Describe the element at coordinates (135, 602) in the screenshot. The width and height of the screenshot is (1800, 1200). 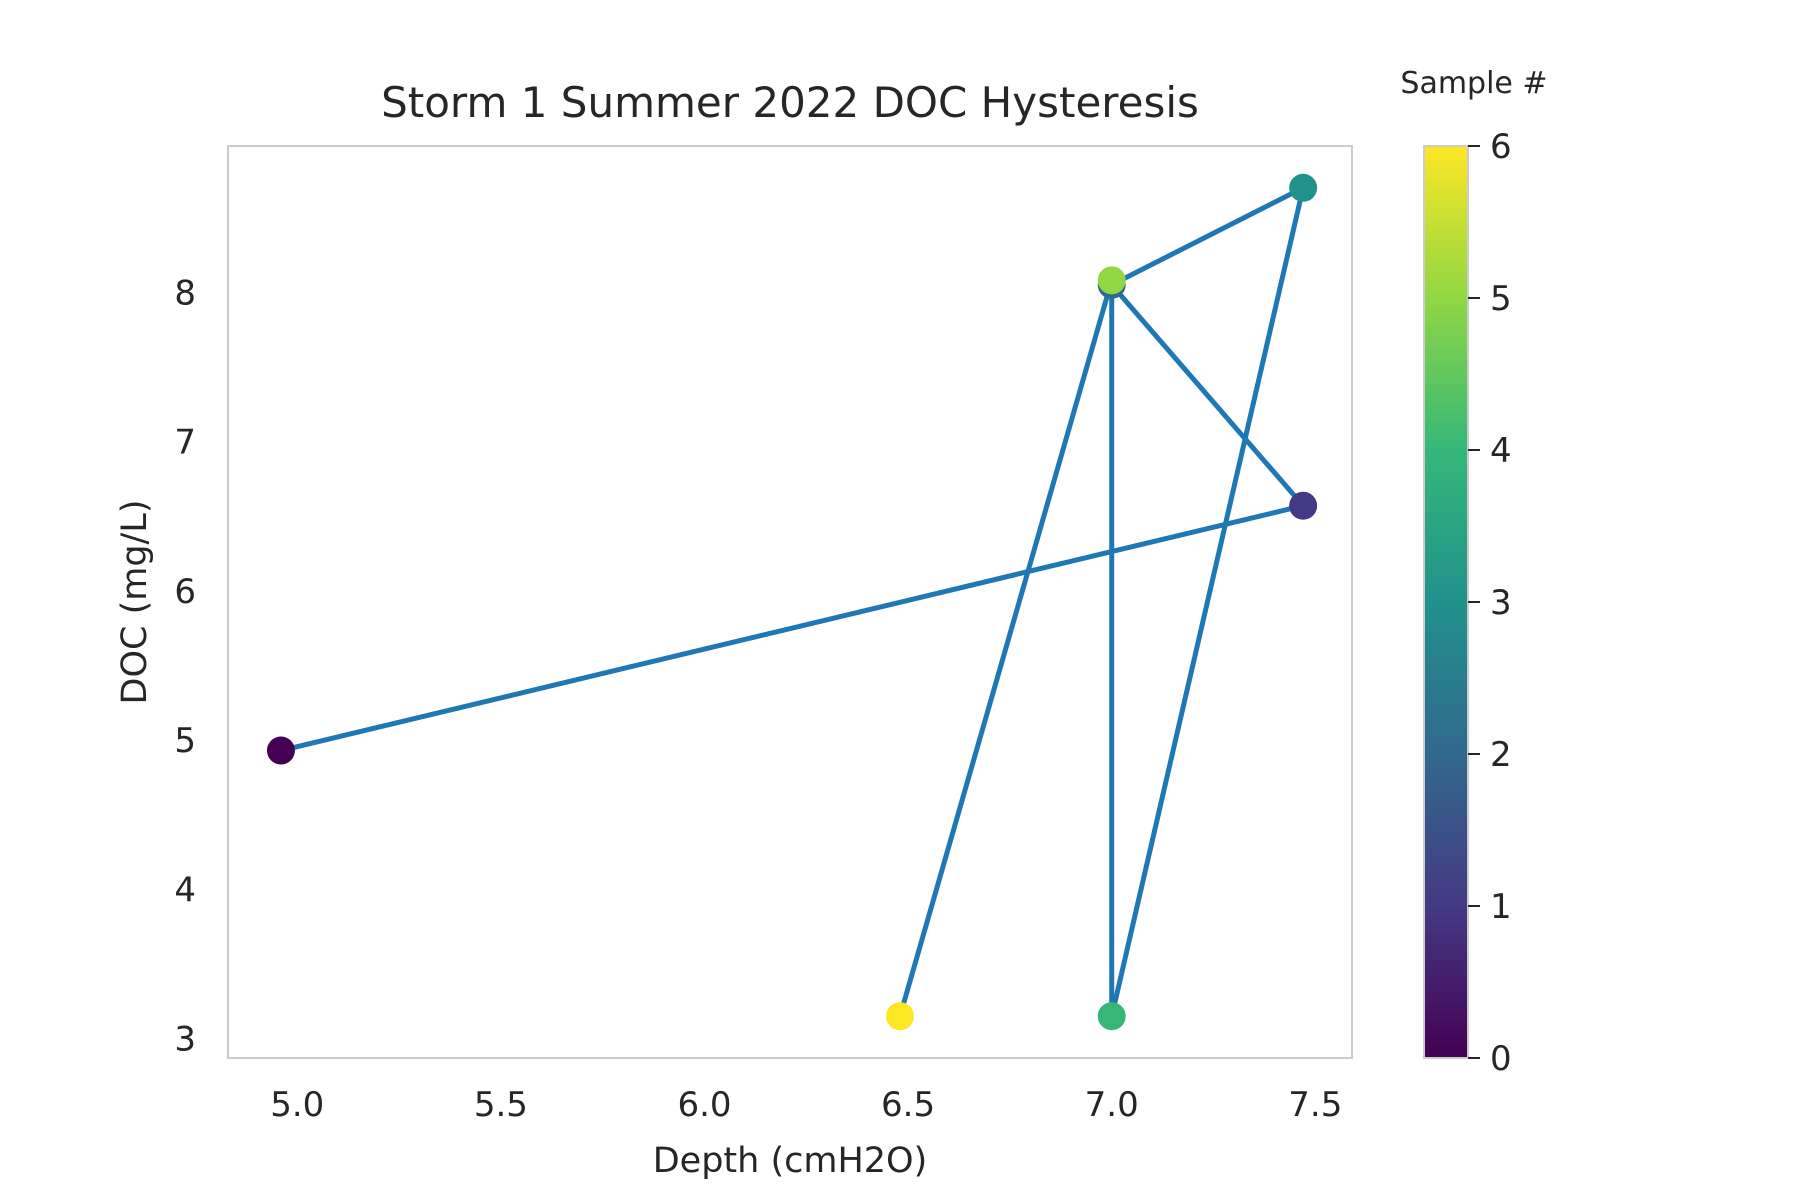
I see `y-axis-label: DOC (mg/L)` at that location.